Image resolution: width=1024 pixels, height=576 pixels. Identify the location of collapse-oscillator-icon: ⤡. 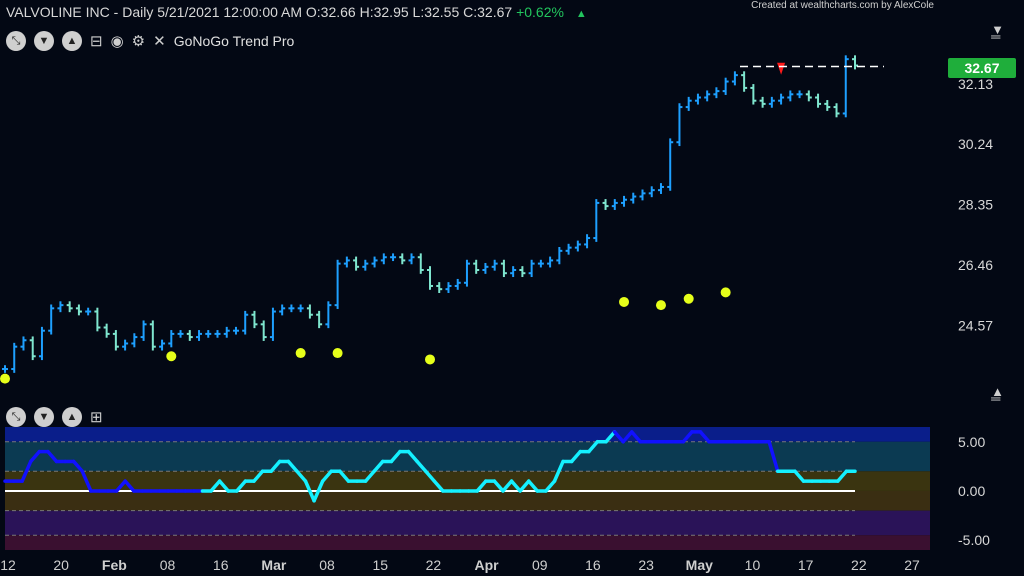
(16, 417).